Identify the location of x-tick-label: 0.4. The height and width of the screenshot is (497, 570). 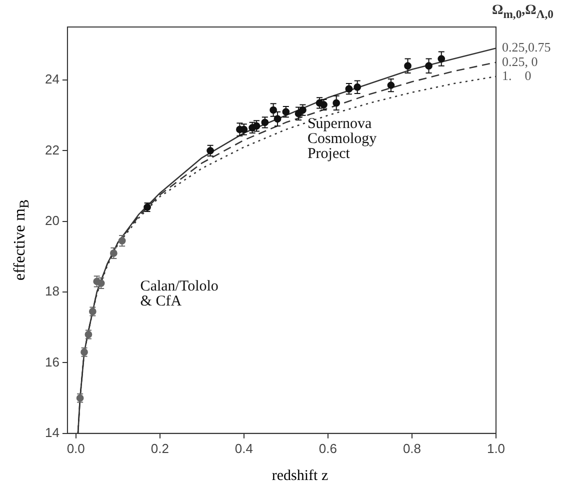
(243, 448).